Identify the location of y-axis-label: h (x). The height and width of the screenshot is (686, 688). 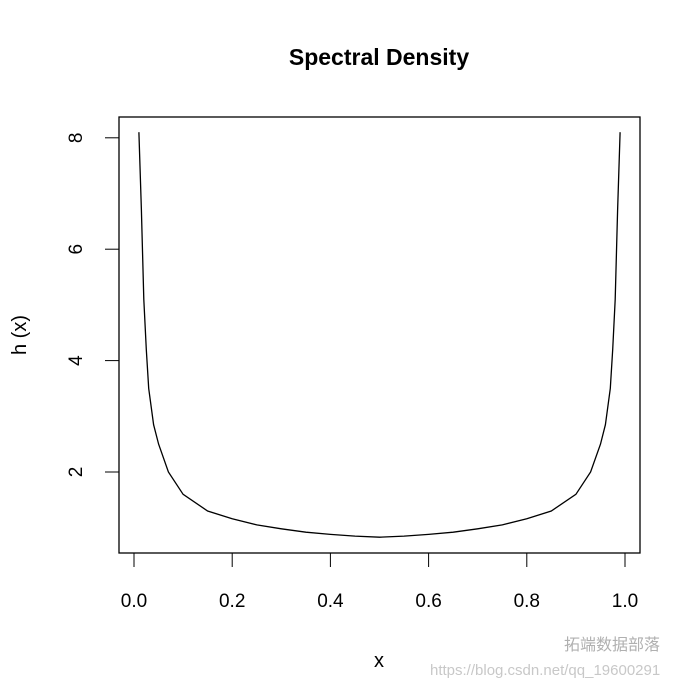
(20, 335).